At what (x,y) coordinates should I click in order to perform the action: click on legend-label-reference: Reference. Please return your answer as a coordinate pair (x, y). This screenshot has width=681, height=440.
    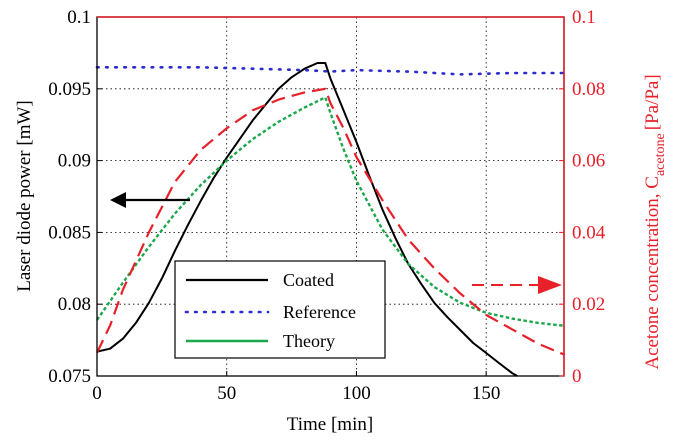
    Looking at the image, I should click on (319, 312).